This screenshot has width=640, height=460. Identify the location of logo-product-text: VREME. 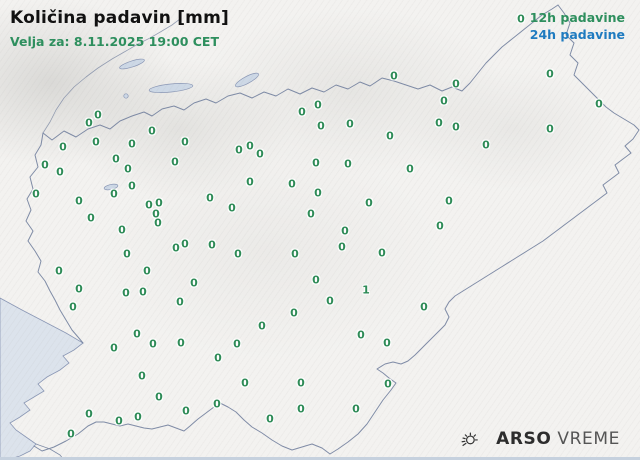
(588, 439).